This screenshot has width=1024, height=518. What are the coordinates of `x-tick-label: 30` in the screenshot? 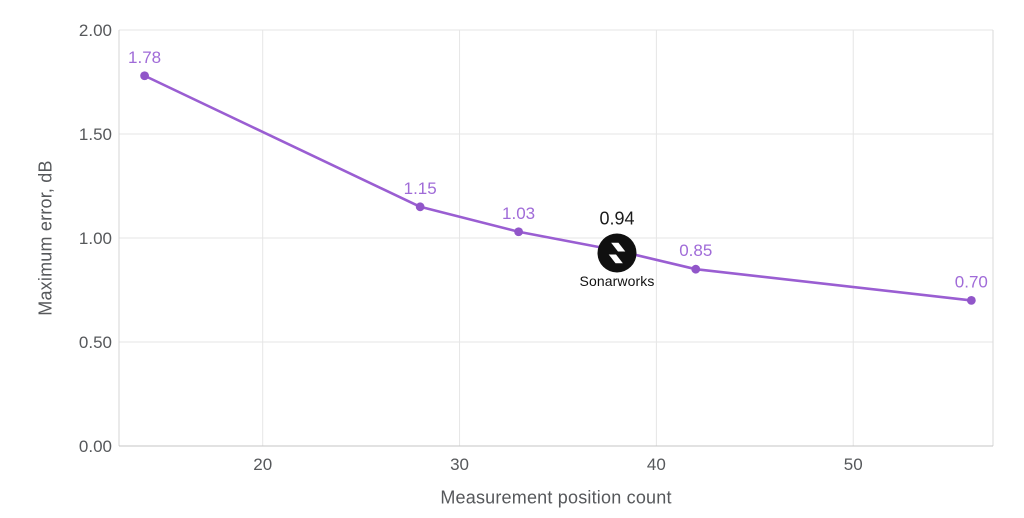 It's located at (459, 464).